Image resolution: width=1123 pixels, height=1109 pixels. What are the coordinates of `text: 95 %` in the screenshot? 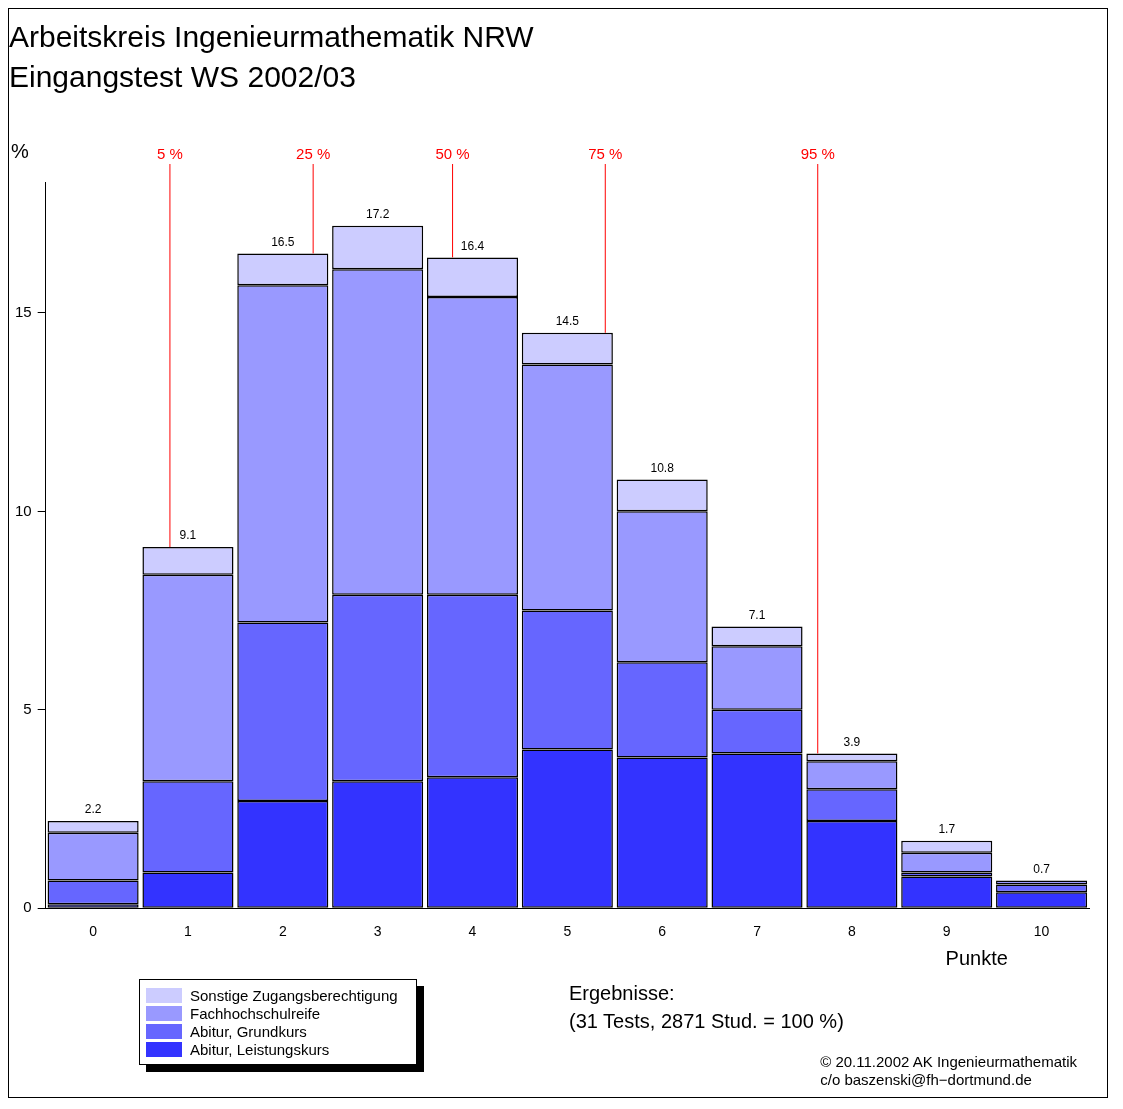 It's located at (817, 153).